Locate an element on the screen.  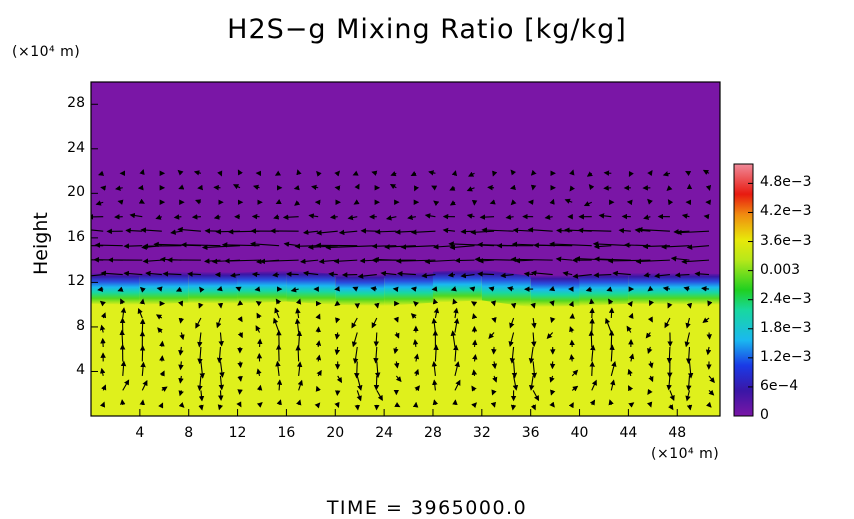
colorbar-tick-label: 4.8e−3 is located at coordinates (786, 182).